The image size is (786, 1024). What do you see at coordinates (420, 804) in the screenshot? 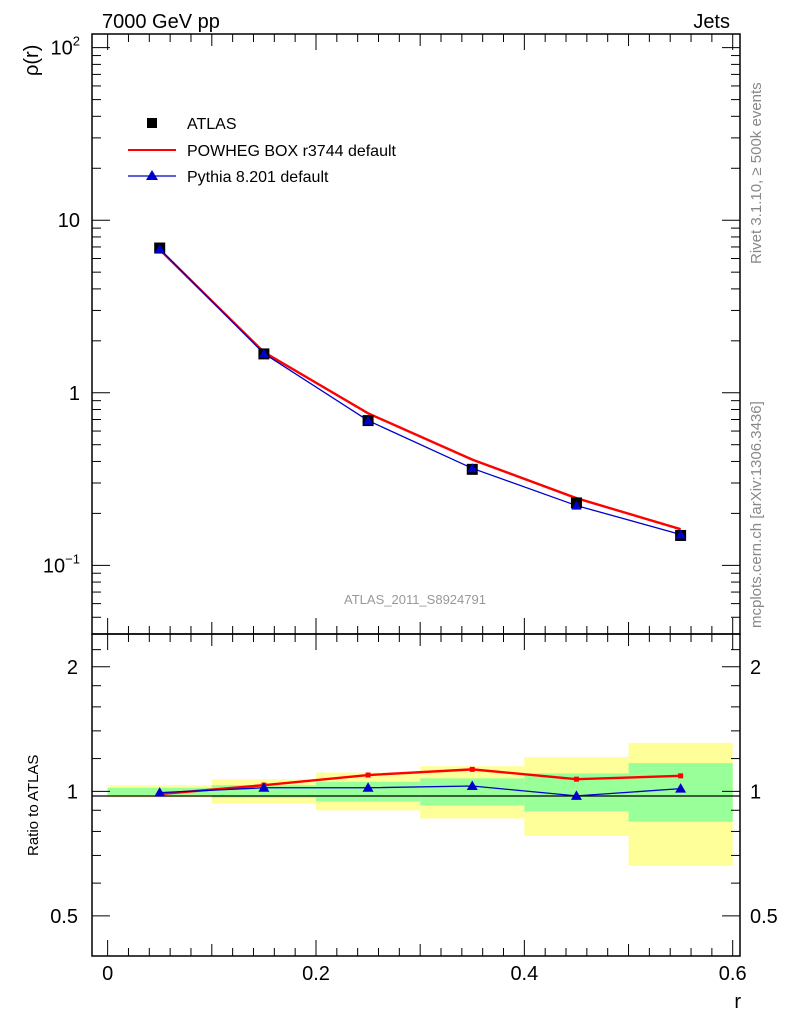
I see `ratio-uncertainty-bands` at bounding box center [420, 804].